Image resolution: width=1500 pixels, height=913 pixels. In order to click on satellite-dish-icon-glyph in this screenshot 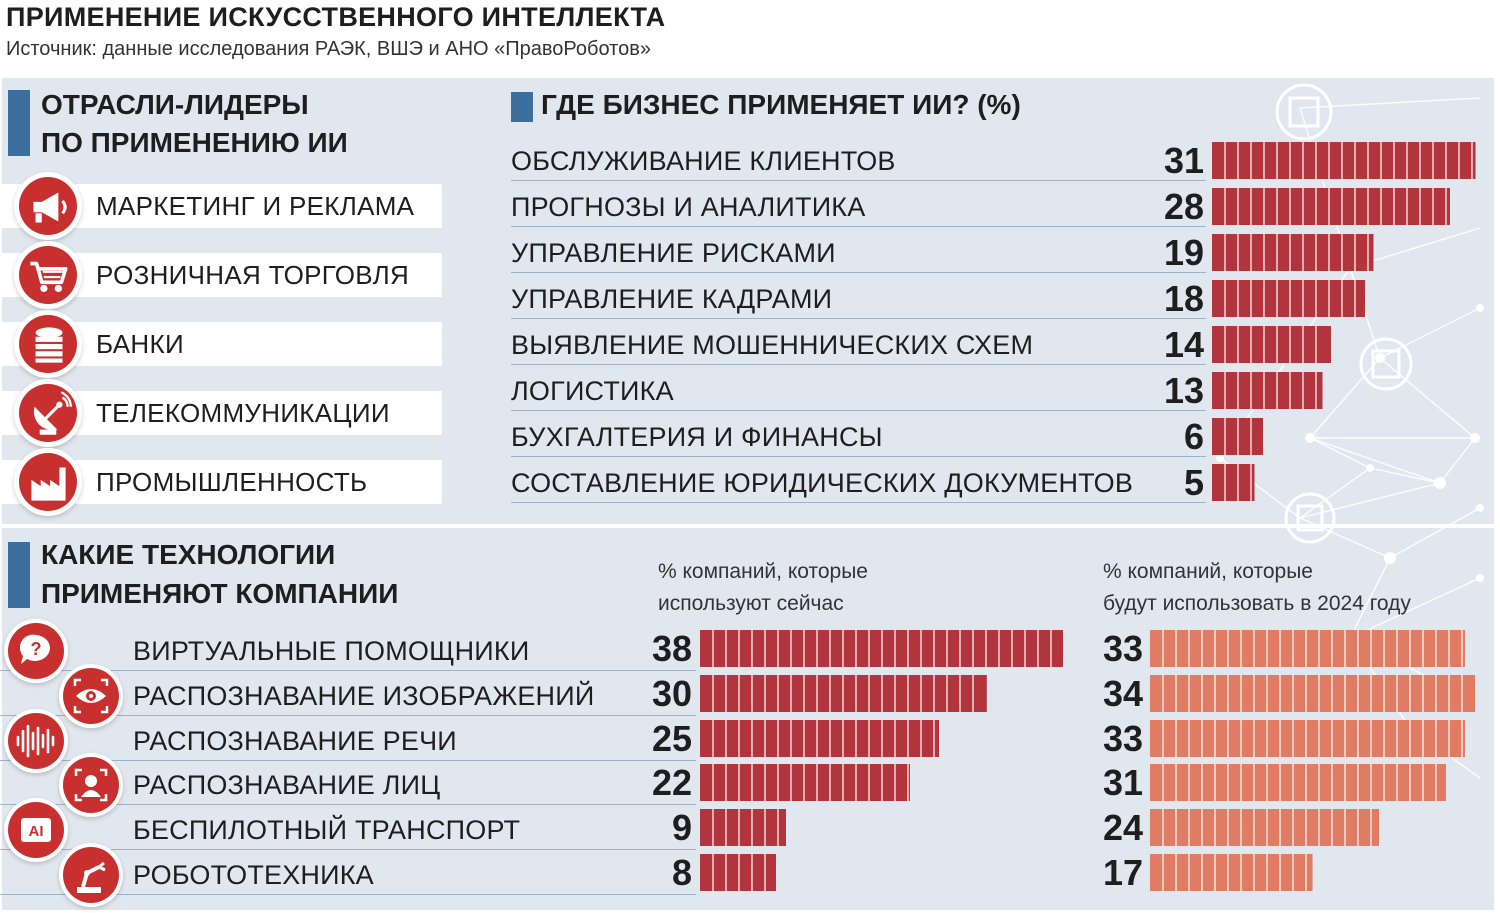, I will do `click(52, 413)`.